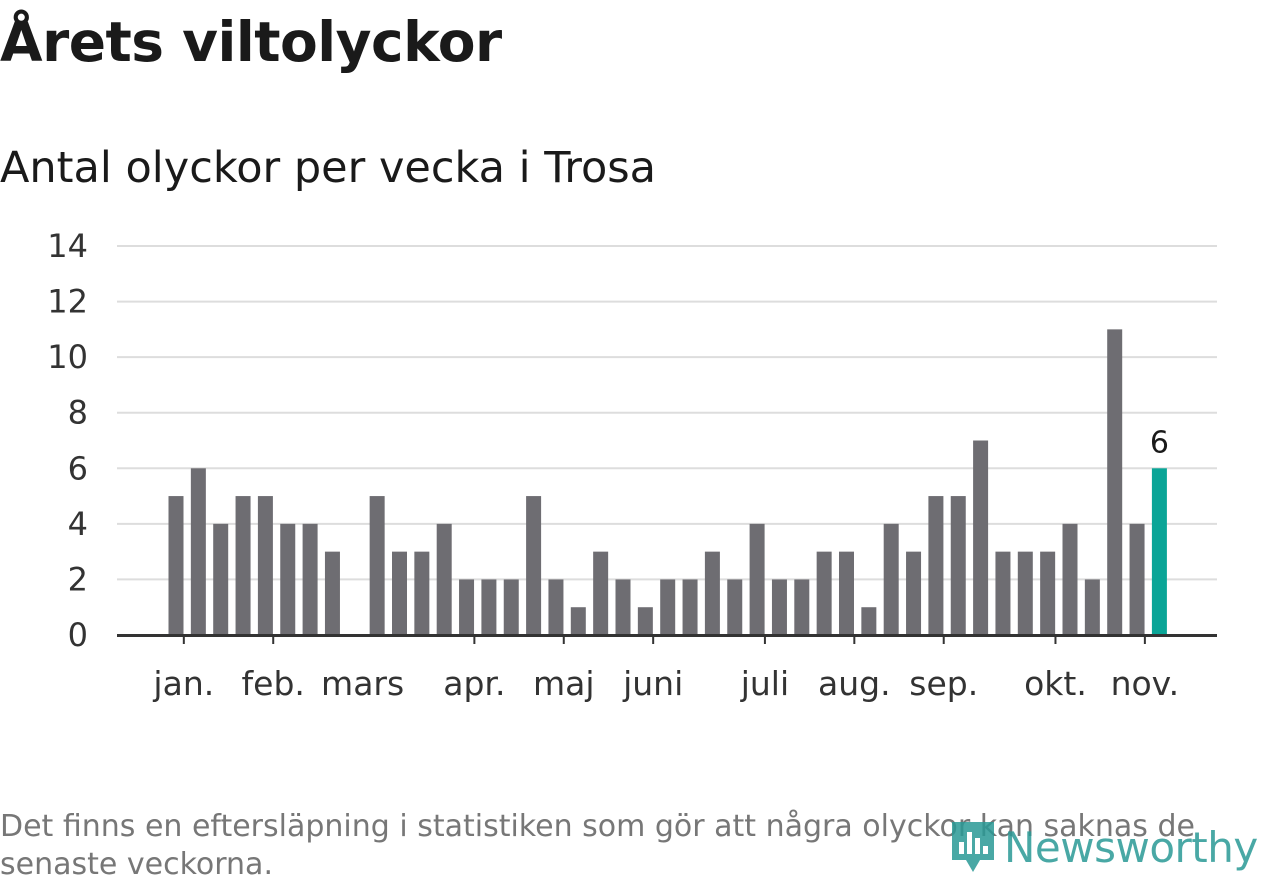 The height and width of the screenshot is (884, 1262). What do you see at coordinates (67, 357) in the screenshot?
I see `y-tick-label: 10` at bounding box center [67, 357].